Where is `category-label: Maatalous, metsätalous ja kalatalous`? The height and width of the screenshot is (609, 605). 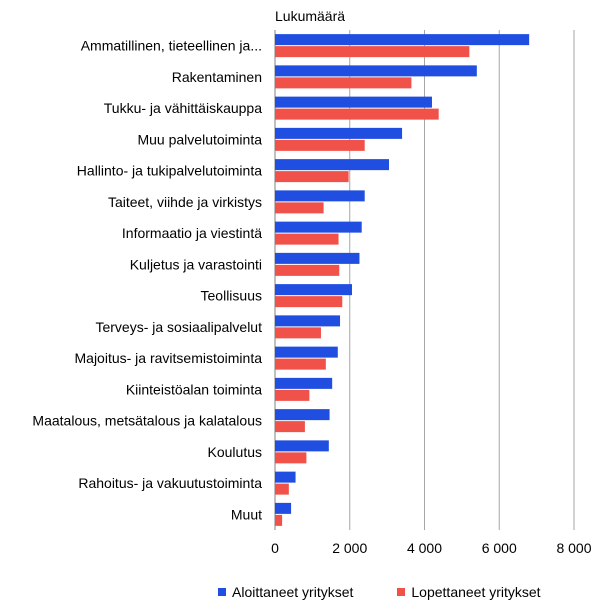
category-label: Maatalous, metsätalous ja kalatalous is located at coordinates (147, 421).